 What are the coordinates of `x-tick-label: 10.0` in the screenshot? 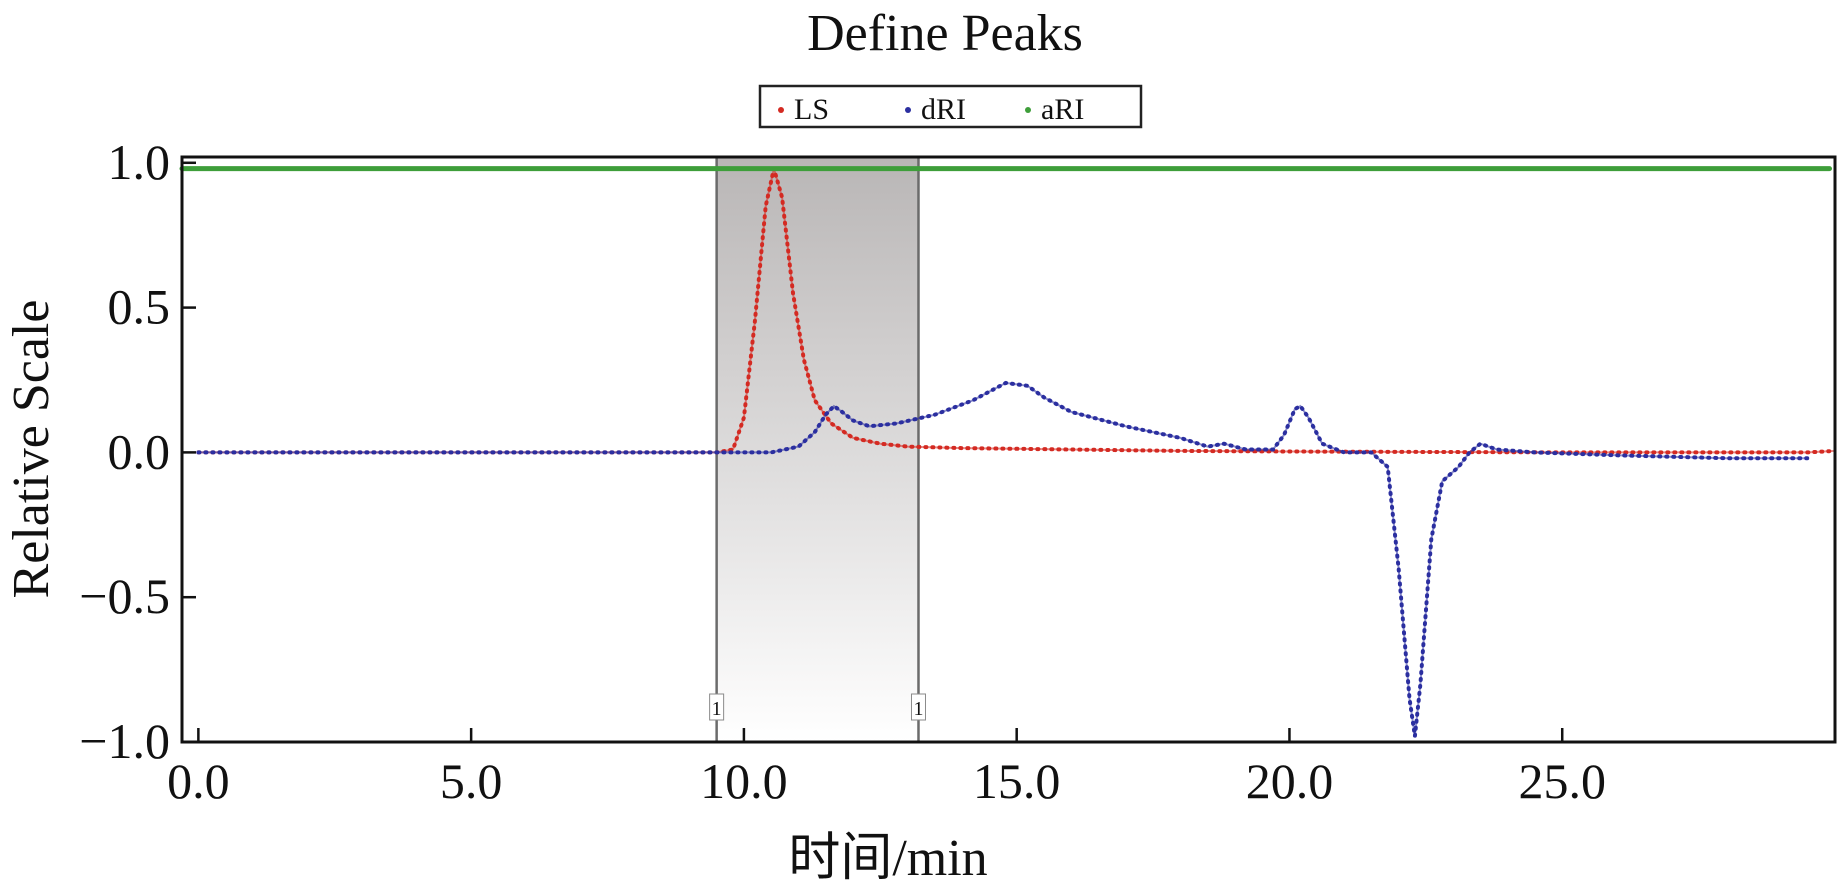 It's located at (744, 781).